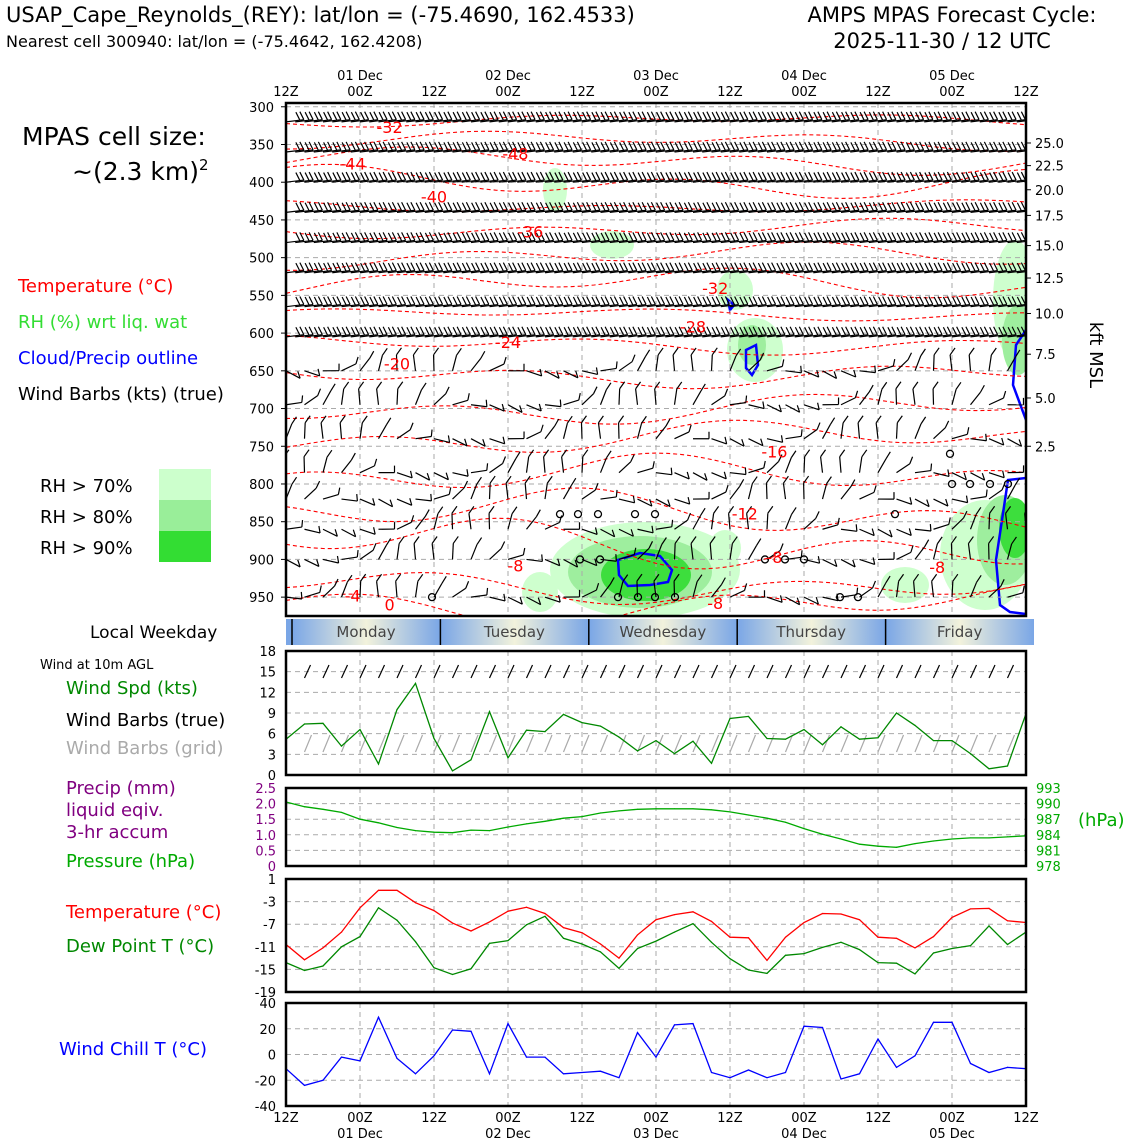  What do you see at coordinates (434, 197) in the screenshot?
I see `isotherm-label: -40` at bounding box center [434, 197].